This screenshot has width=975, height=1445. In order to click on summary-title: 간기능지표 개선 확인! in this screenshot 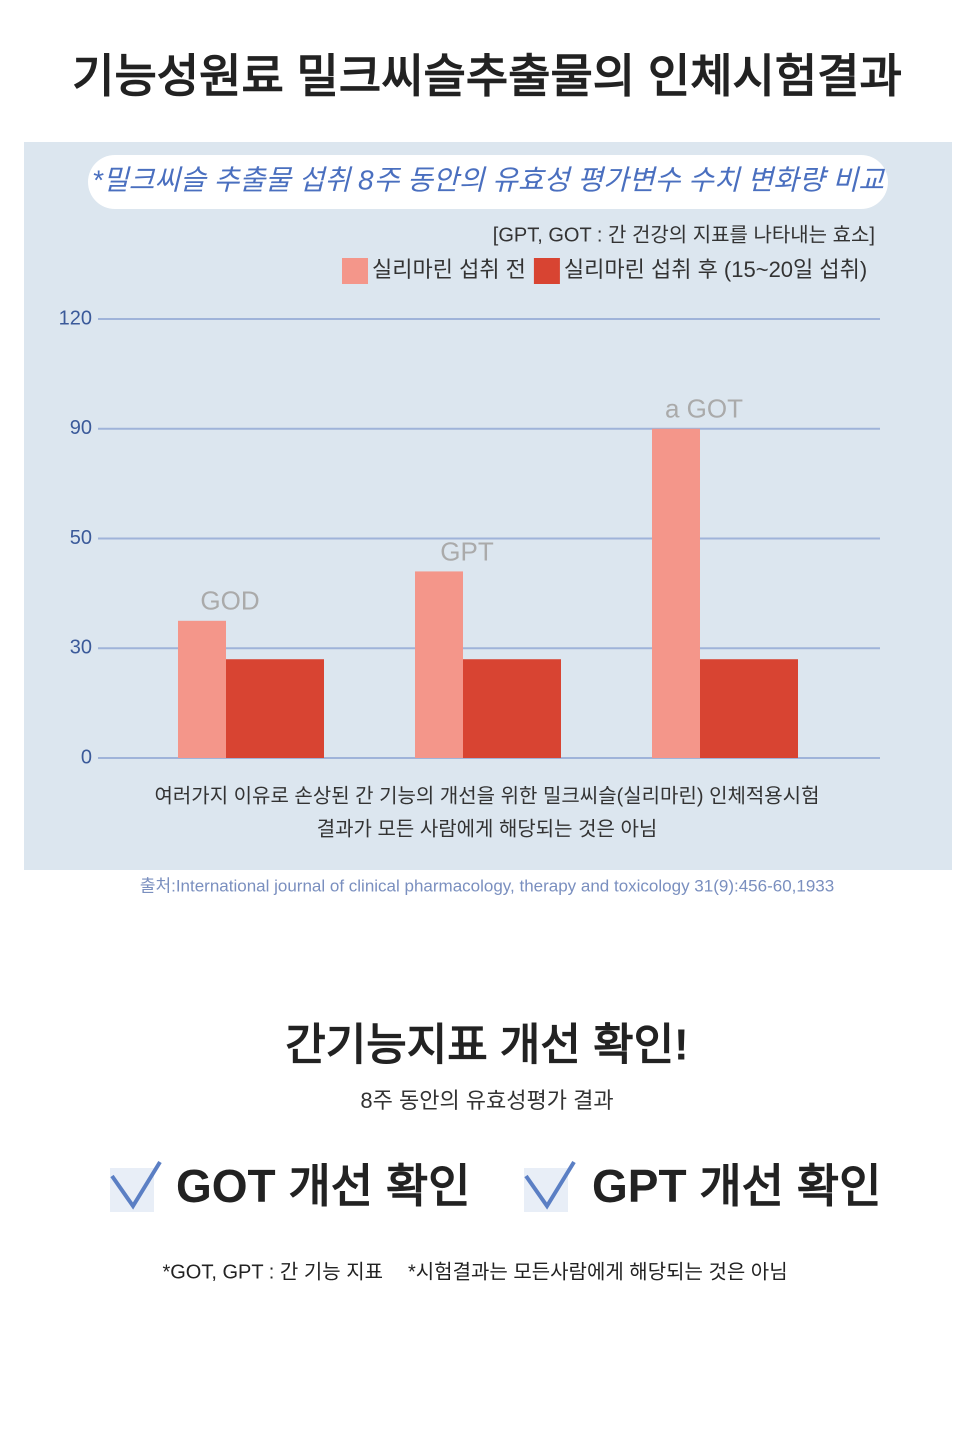, I will do `click(486, 1045)`.